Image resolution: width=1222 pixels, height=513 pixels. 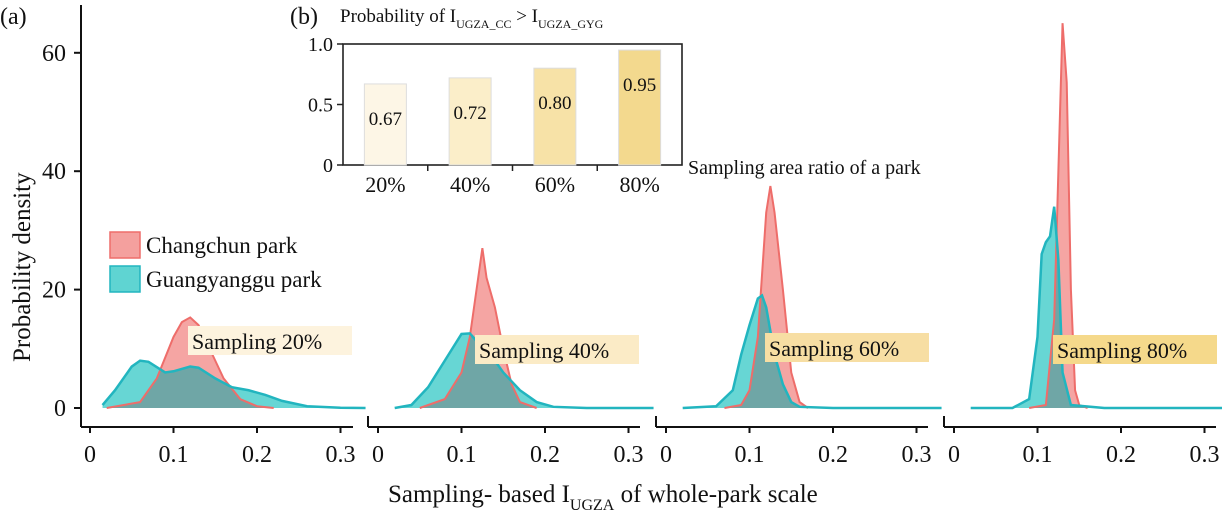 What do you see at coordinates (328, 166) in the screenshot?
I see `inset-y-tick-label: 0` at bounding box center [328, 166].